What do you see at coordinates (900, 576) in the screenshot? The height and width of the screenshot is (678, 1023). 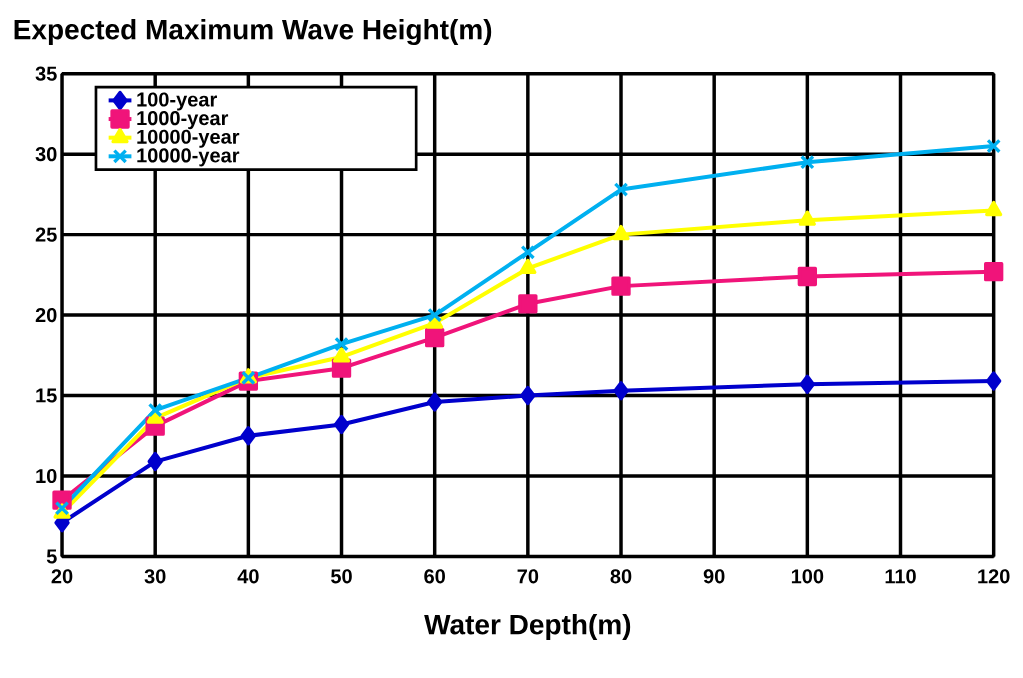 I see `x-tick-label: 110` at bounding box center [900, 576].